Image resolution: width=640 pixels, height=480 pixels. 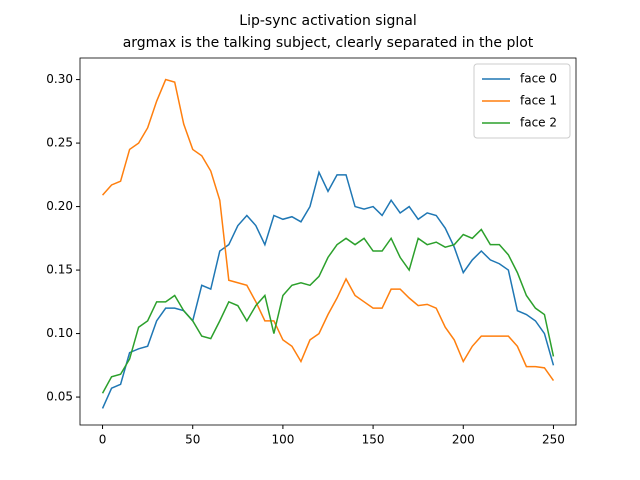 What do you see at coordinates (192, 440) in the screenshot?
I see `x-tick-label: 50` at bounding box center [192, 440].